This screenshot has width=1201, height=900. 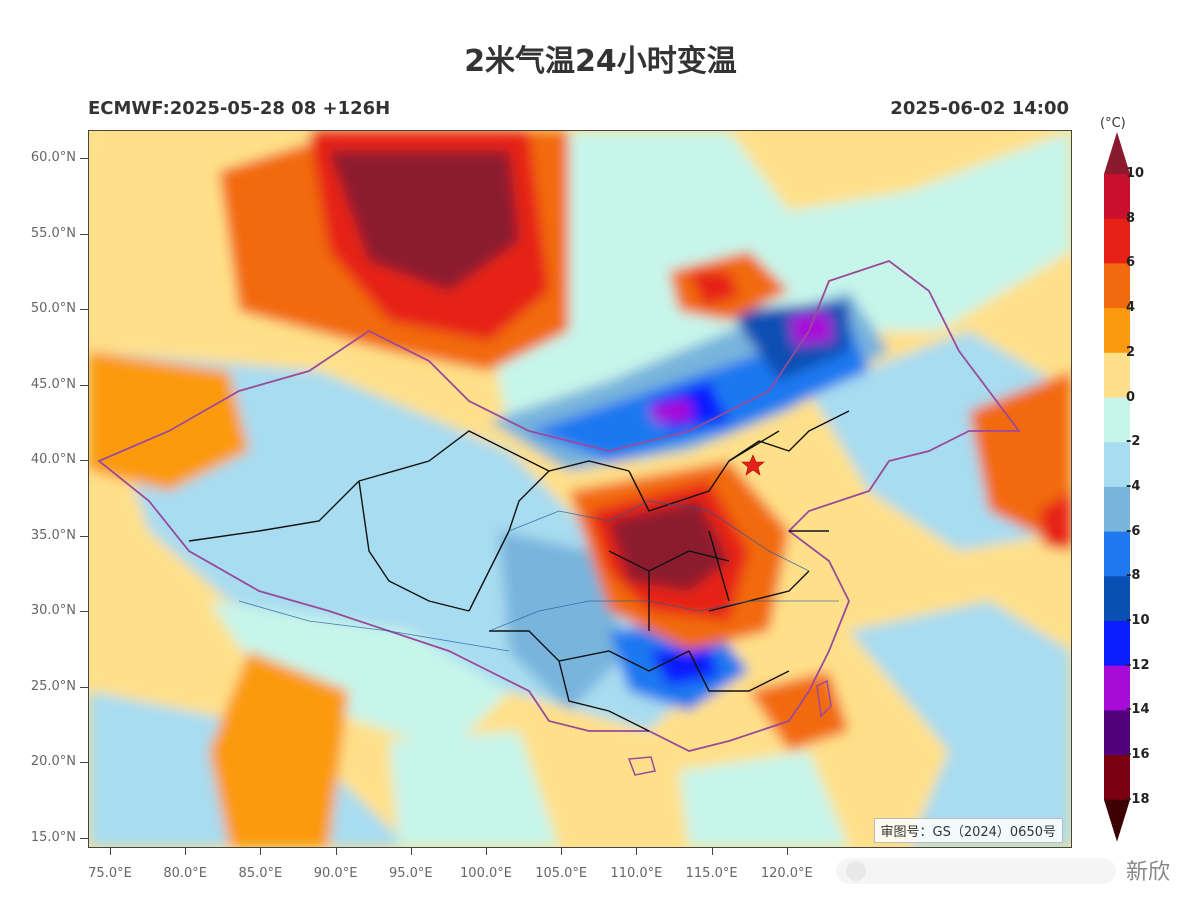 What do you see at coordinates (260, 873) in the screenshot?
I see `lon-label: 85.0°E` at bounding box center [260, 873].